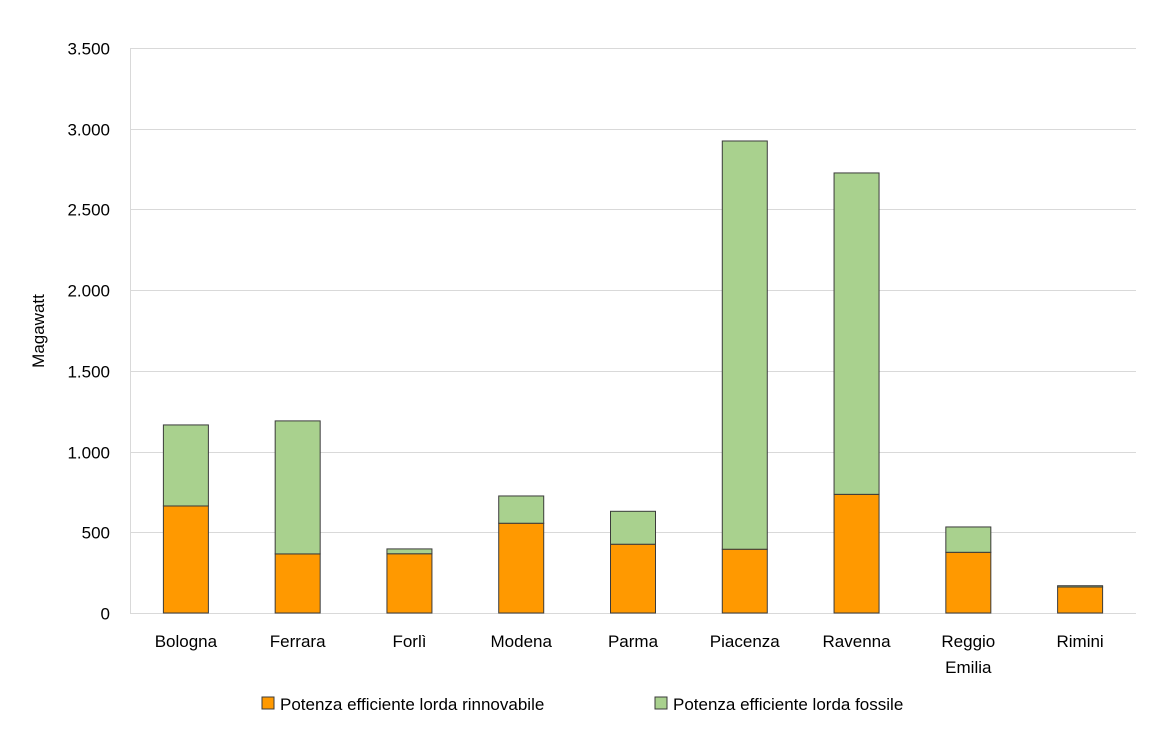  Describe the element at coordinates (633, 641) in the screenshot. I see `x-tick-label: Parma` at that location.